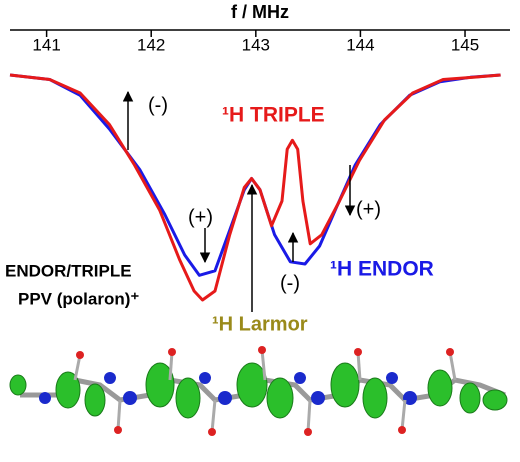 The width and height of the screenshot is (520, 462). I want to click on x-axis: 141 142 143 144 145, so click(260, 41).